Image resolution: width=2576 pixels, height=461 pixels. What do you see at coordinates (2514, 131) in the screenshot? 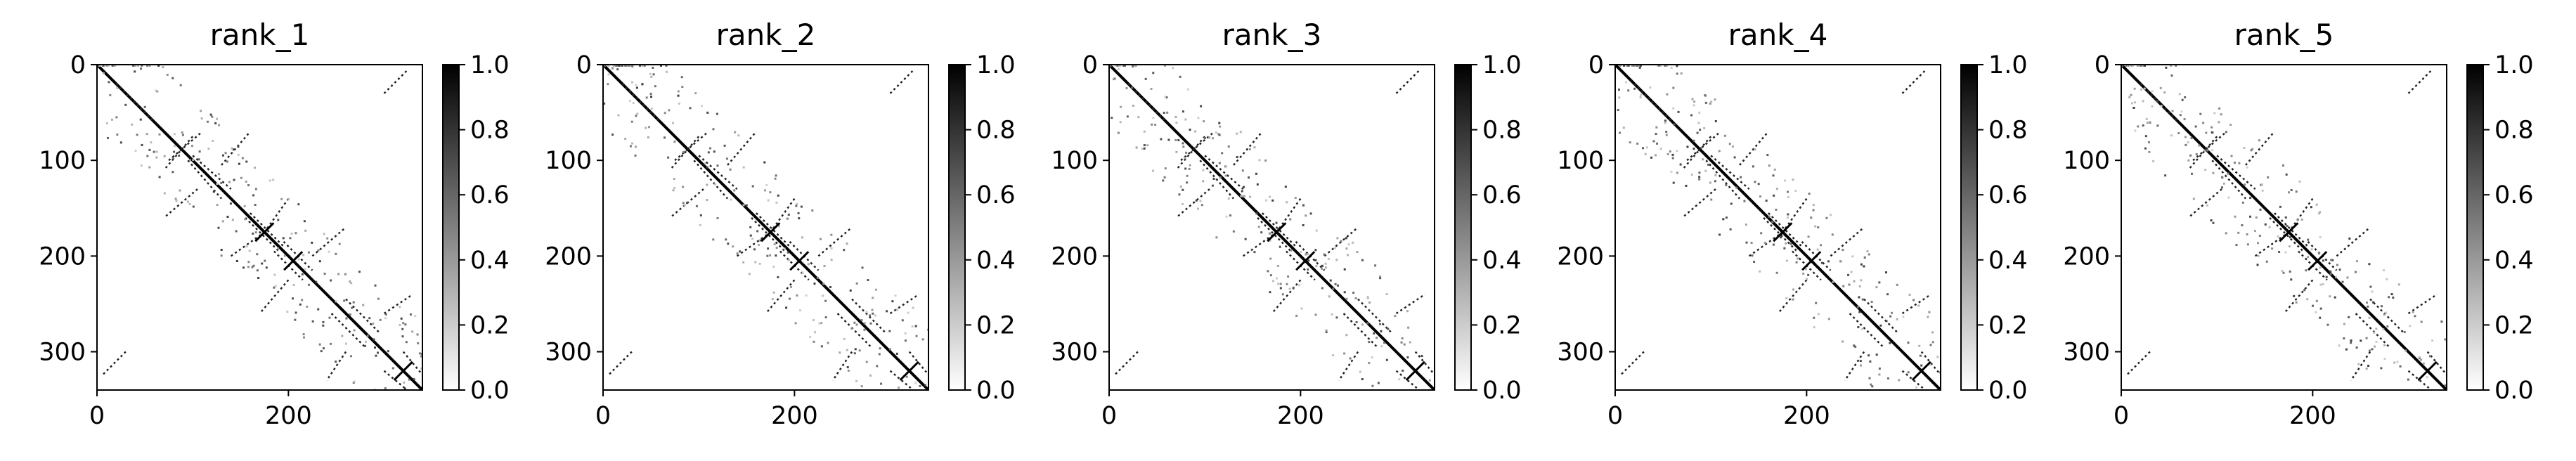
I see `colorbar-tick-label: 0.8` at bounding box center [2514, 131].